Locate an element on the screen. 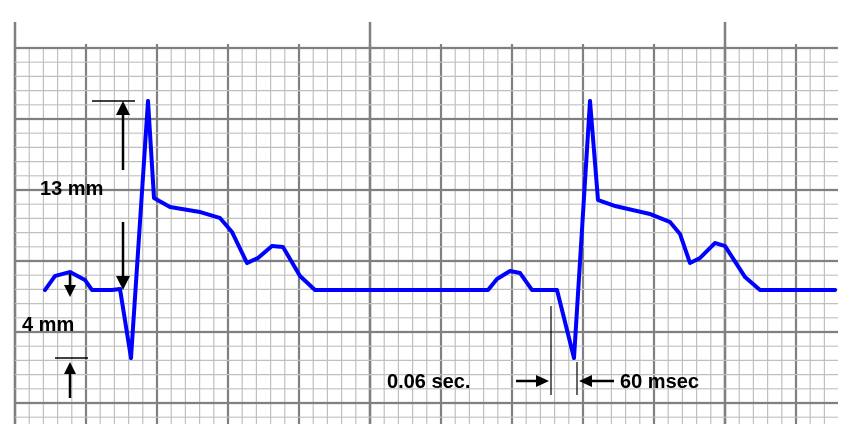 The image size is (858, 426). p-amplitude-annotation: 4 mm is located at coordinates (55, 336).